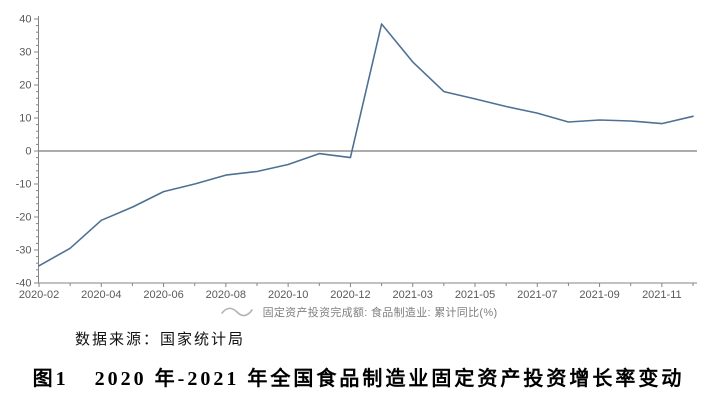 Image resolution: width=717 pixels, height=403 pixels. Describe the element at coordinates (288, 294) in the screenshot. I see `x-tick-label: 2020-10` at that location.